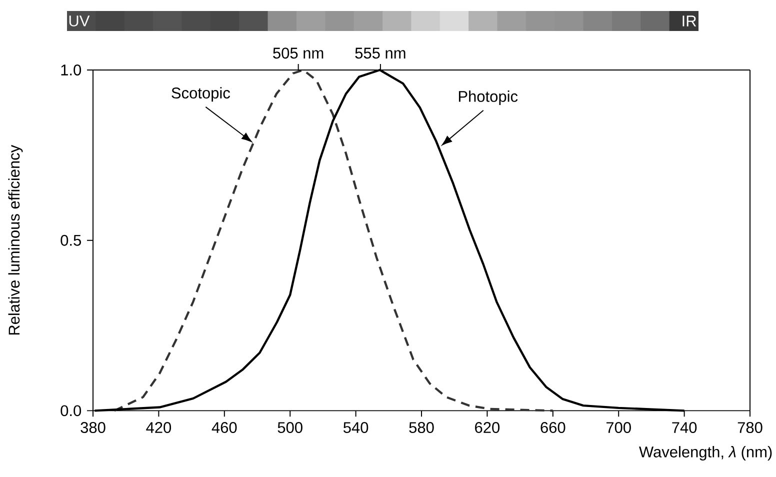  Describe the element at coordinates (93, 428) in the screenshot. I see `x-tick-label: 380` at that location.